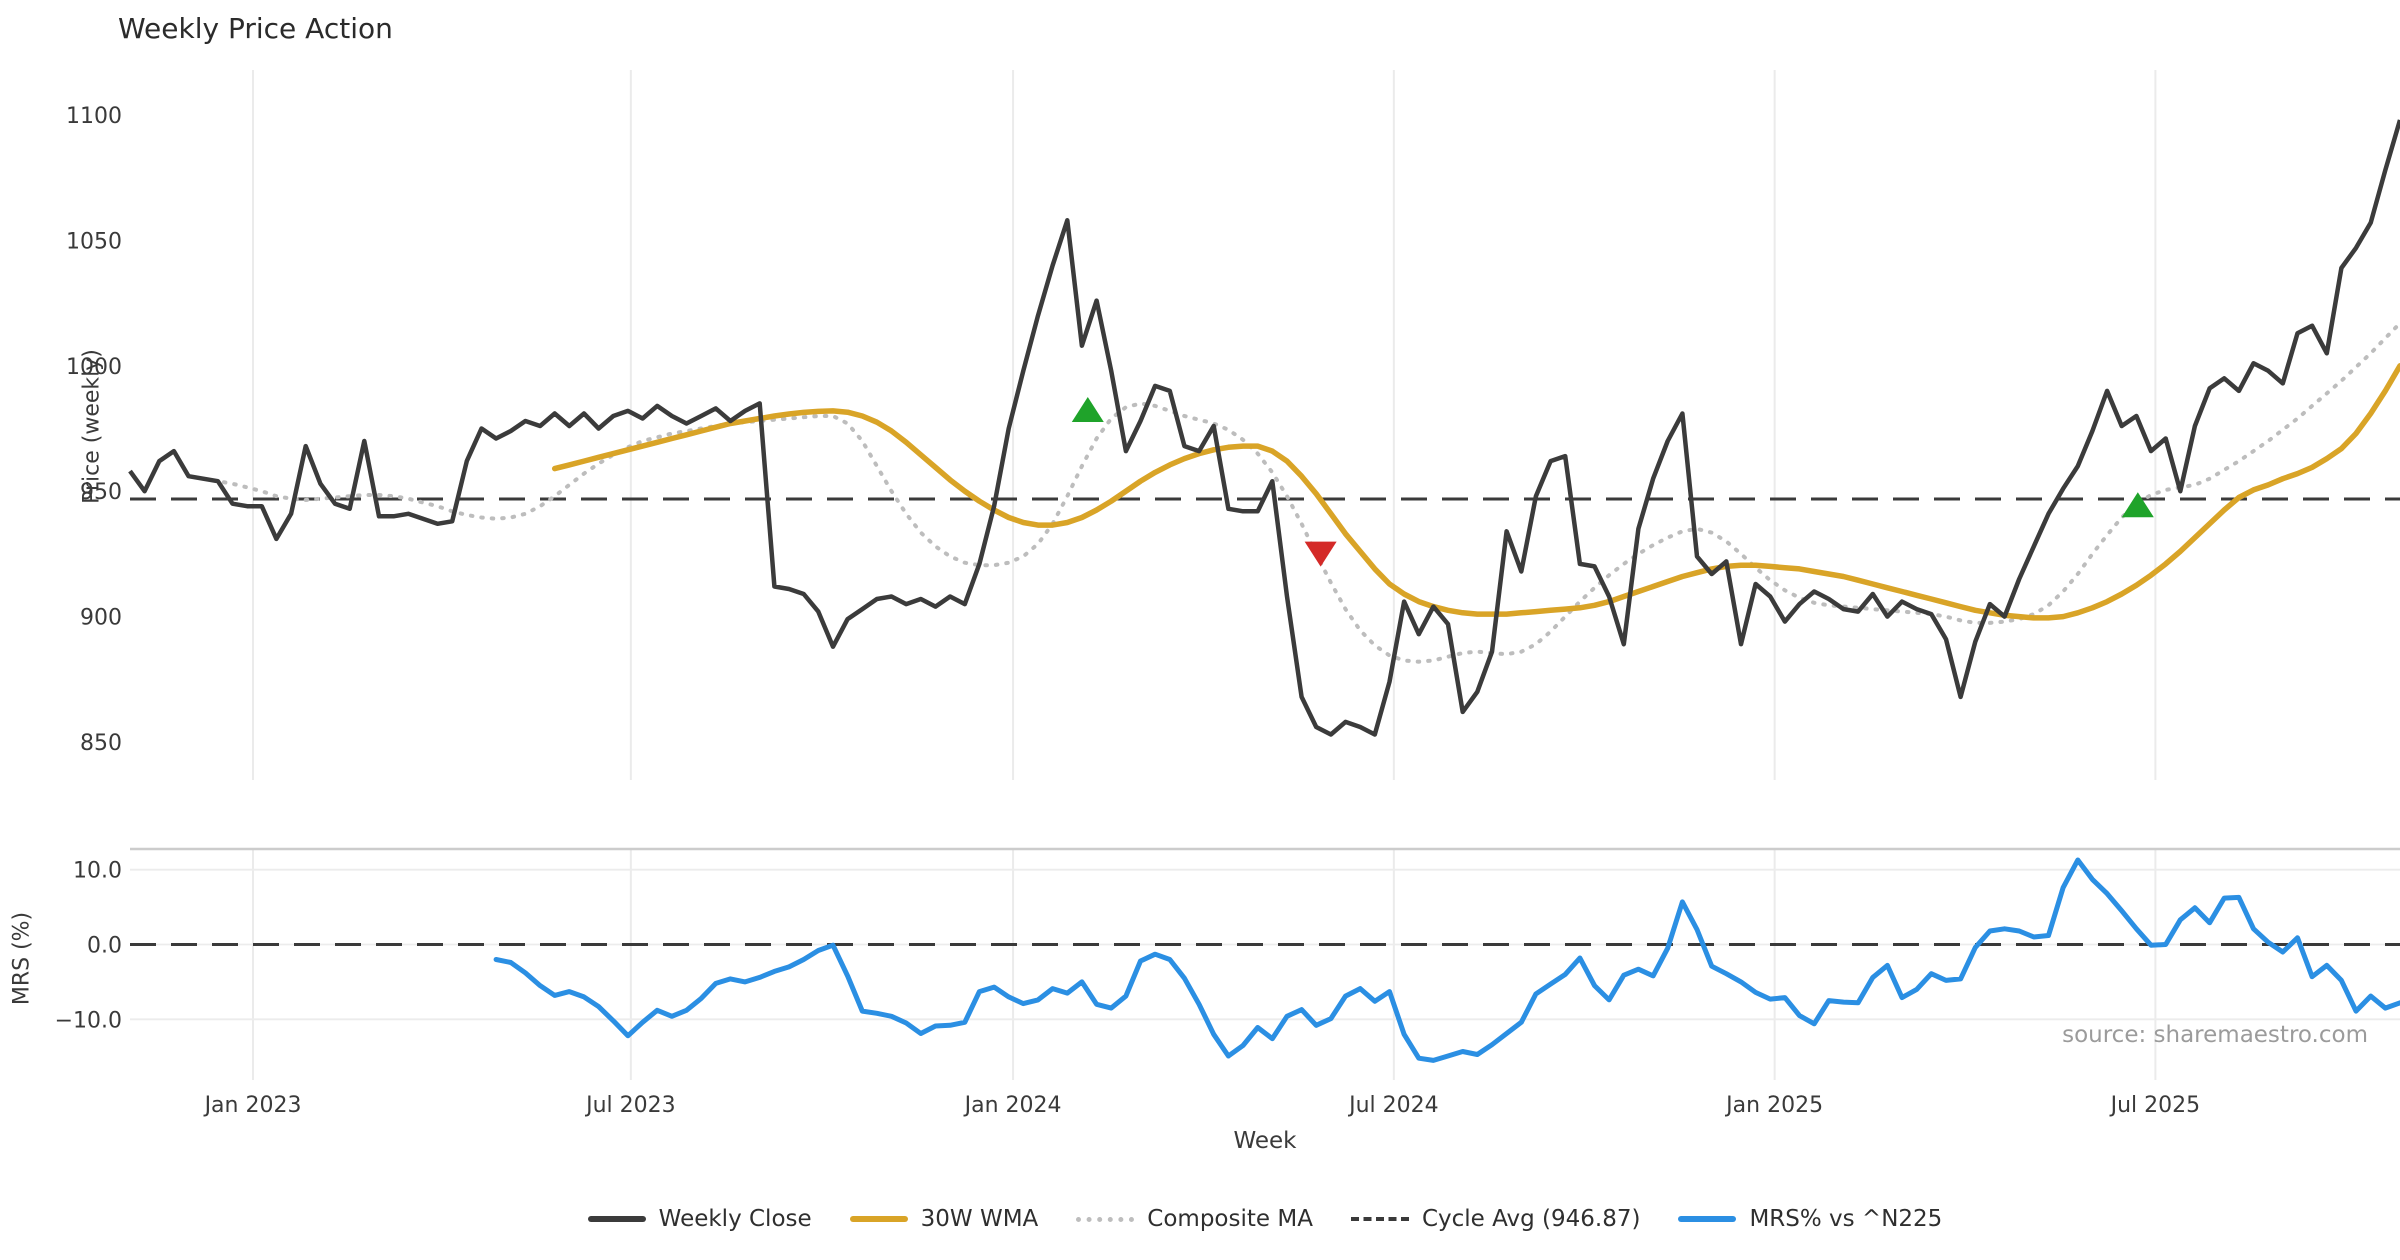 The height and width of the screenshot is (1260, 2400). I want to click on legend-item-mrs: MRS% vs ^N225, so click(1810, 1219).